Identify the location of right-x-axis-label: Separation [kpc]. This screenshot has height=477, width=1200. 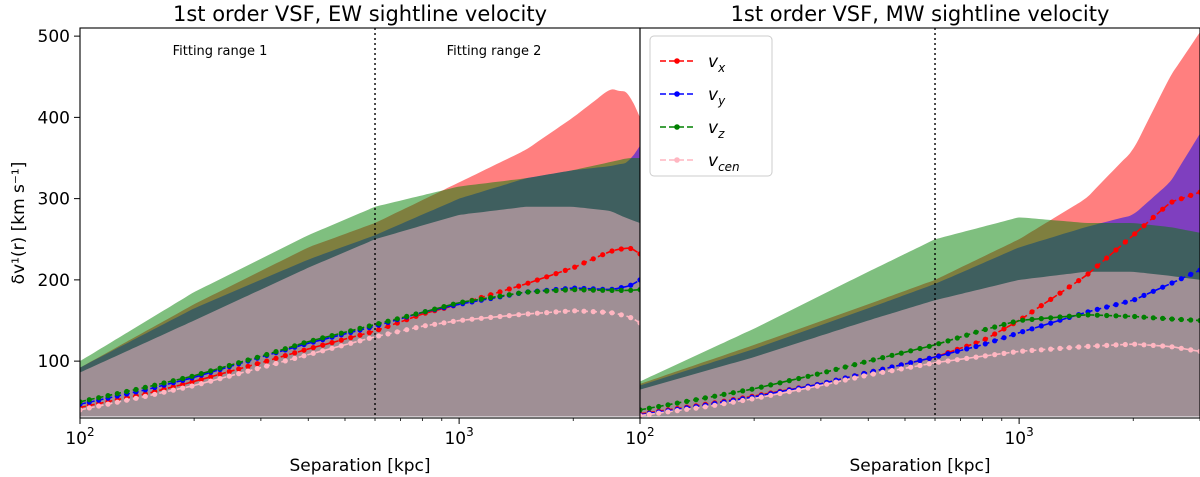
(919, 466).